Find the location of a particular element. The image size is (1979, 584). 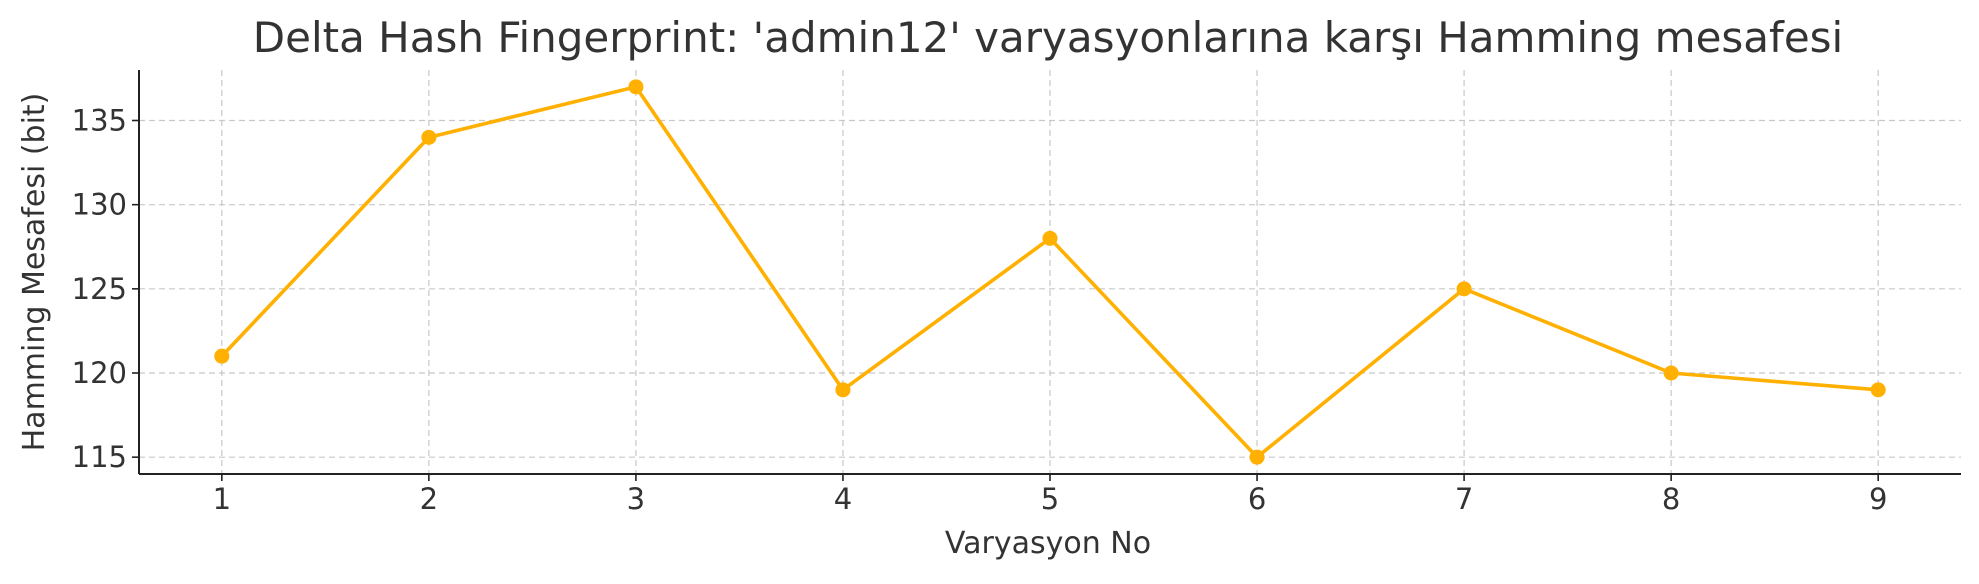

x-tick-label: 1 is located at coordinates (222, 499).